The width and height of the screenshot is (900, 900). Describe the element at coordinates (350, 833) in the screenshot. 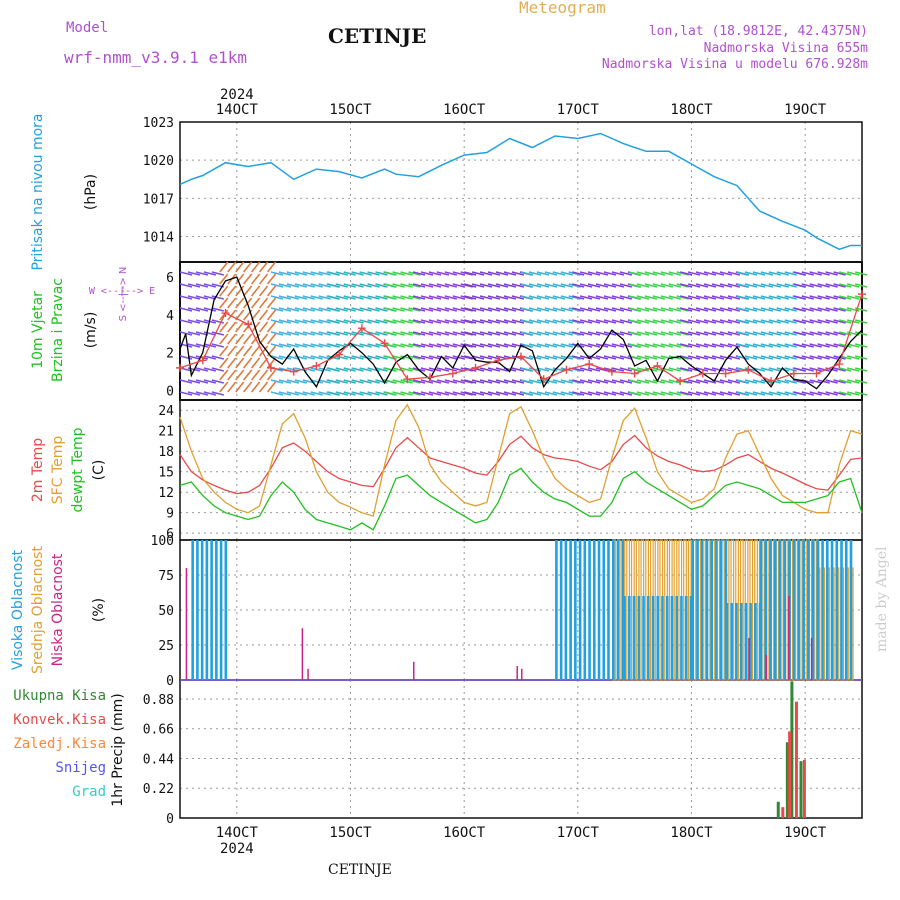

I see `bottom-tick-label: 15OCT` at that location.